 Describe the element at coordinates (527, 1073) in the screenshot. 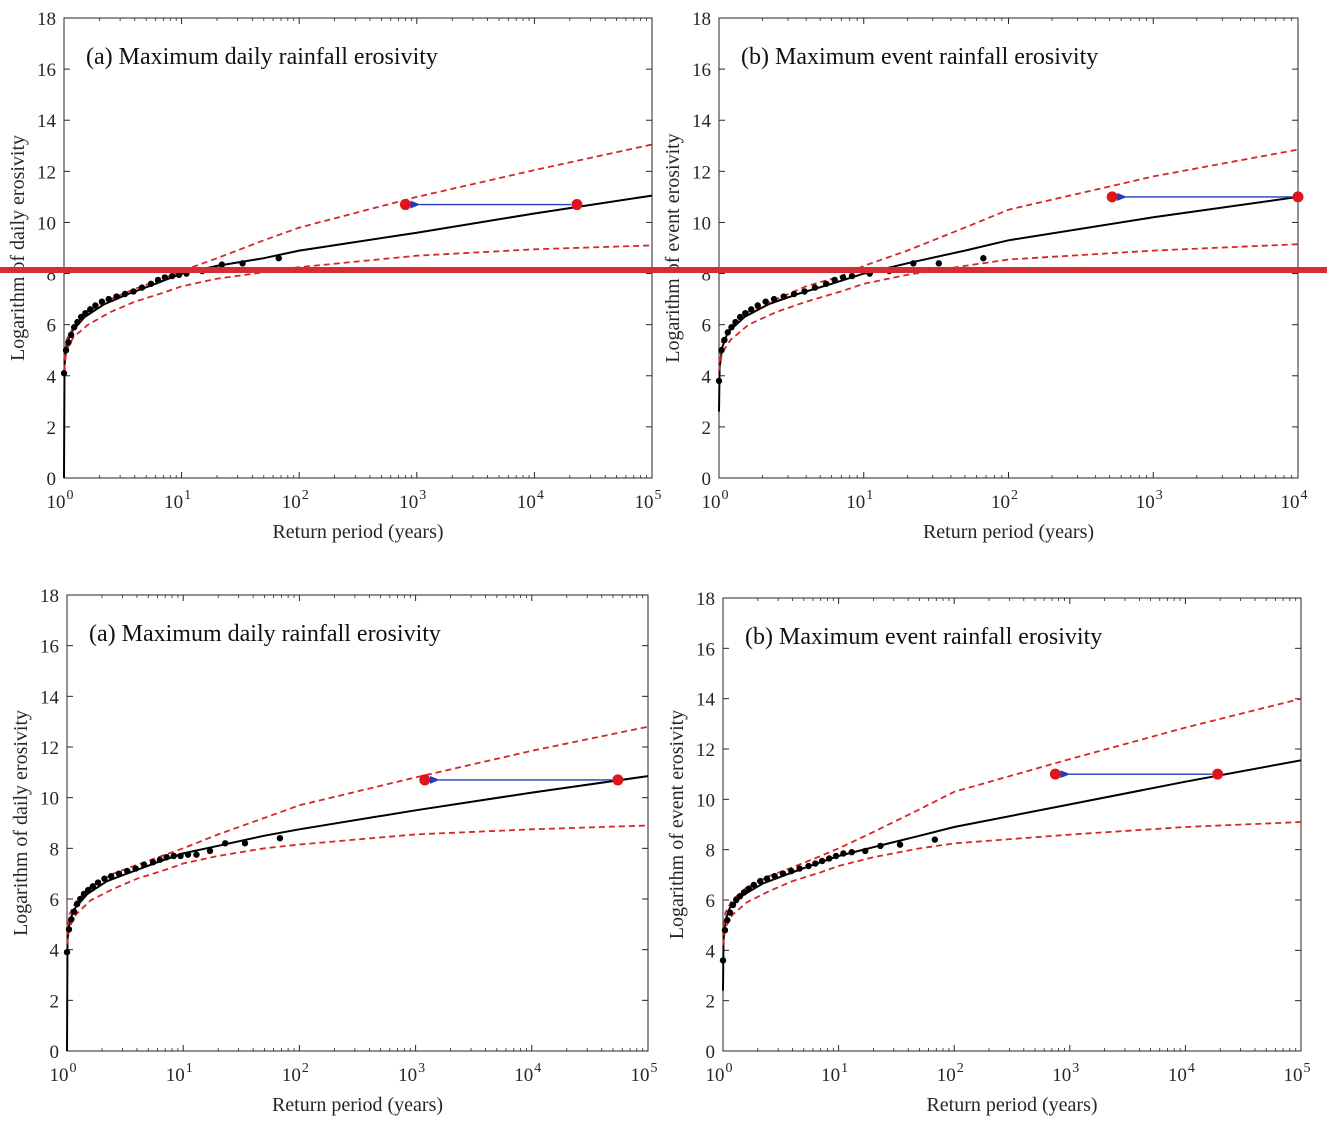

I see `chart-3-xtick-label: 10⁴` at that location.